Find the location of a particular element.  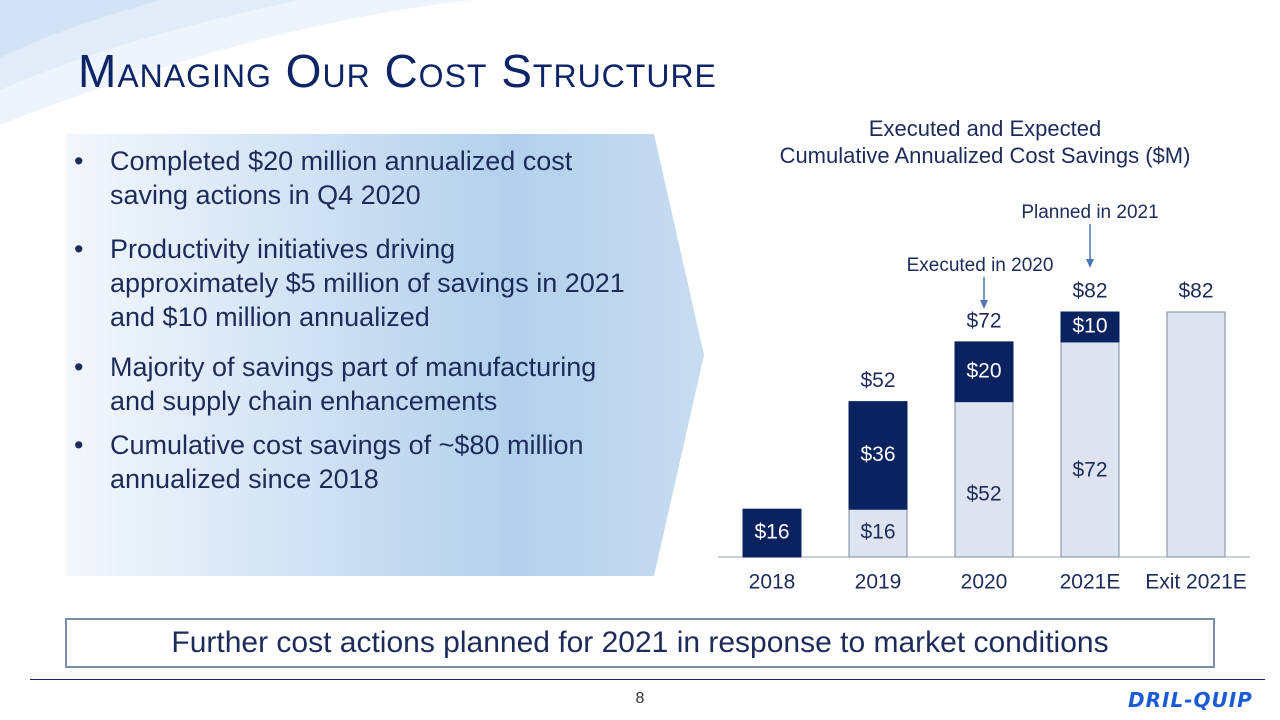

annotation-executed-2020: Executed in 2020 is located at coordinates (980, 265).